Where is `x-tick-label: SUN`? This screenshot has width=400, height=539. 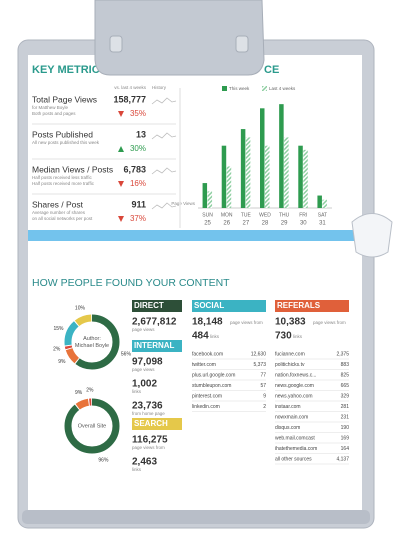 x-tick-label: SUN is located at coordinates (207, 215).